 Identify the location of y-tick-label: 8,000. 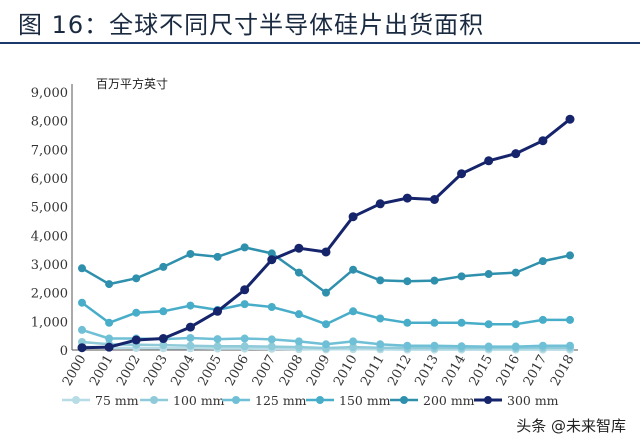
(49, 122).